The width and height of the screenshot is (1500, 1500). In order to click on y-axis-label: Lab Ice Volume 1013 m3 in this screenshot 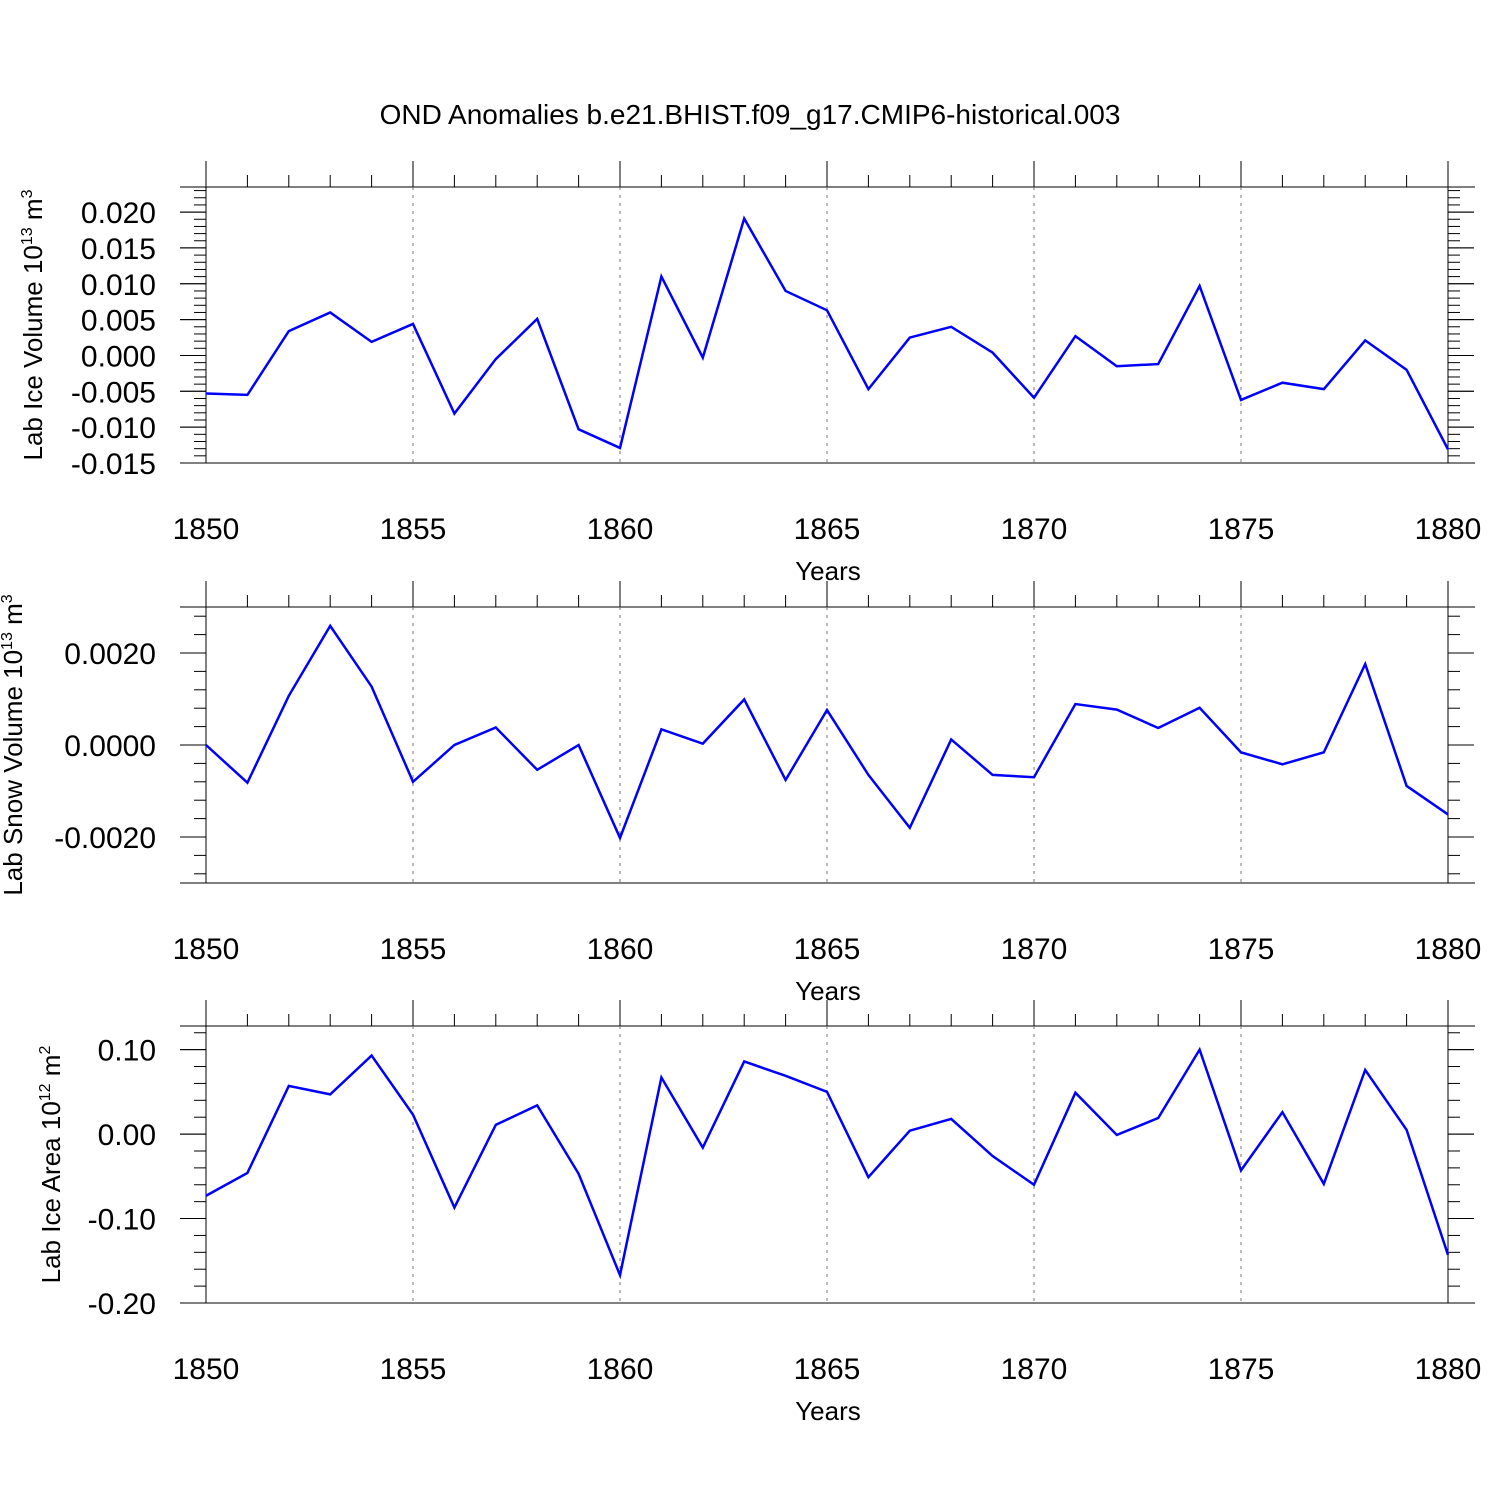, I will do `click(33, 324)`.